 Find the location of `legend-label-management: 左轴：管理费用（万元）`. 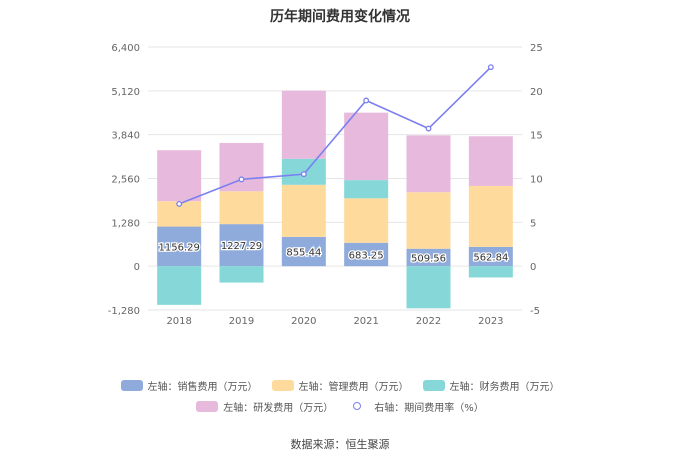

legend-label-management: 左轴：管理费用（万元） is located at coordinates (353, 387).